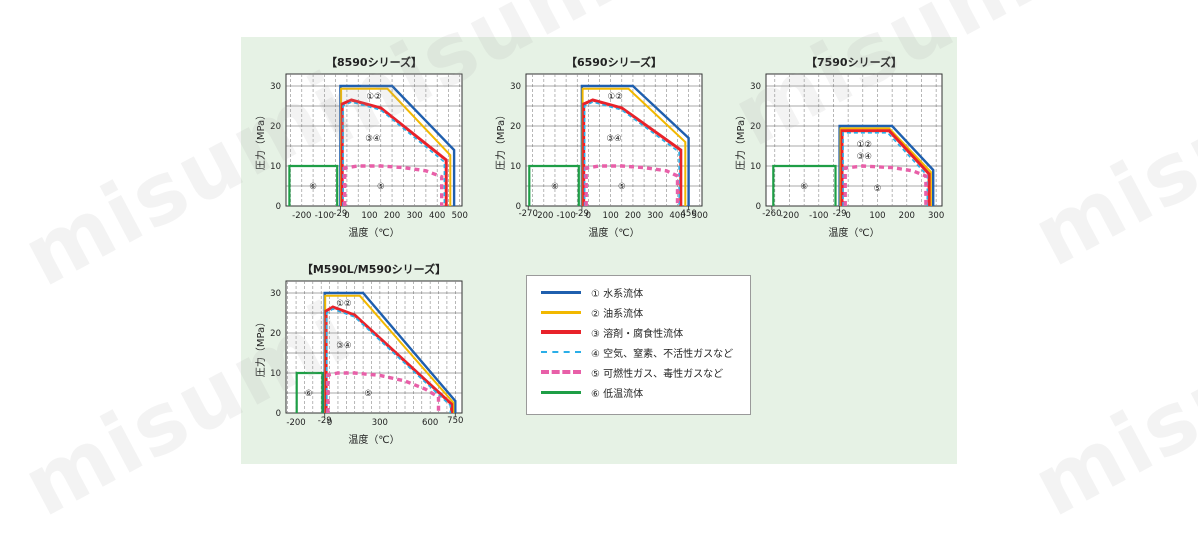 The height and width of the screenshot is (535, 1198). I want to click on chart-title: 【M590L/M590シリーズ】, so click(374, 269).